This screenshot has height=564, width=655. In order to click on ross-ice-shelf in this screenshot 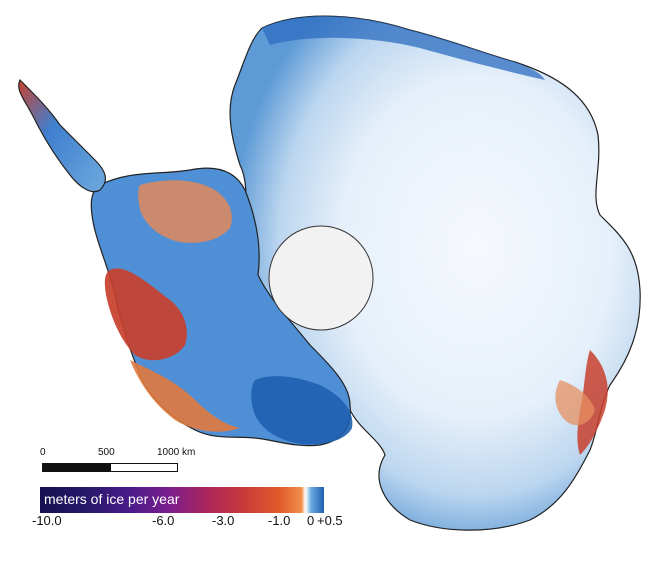, I will do `click(302, 410)`.